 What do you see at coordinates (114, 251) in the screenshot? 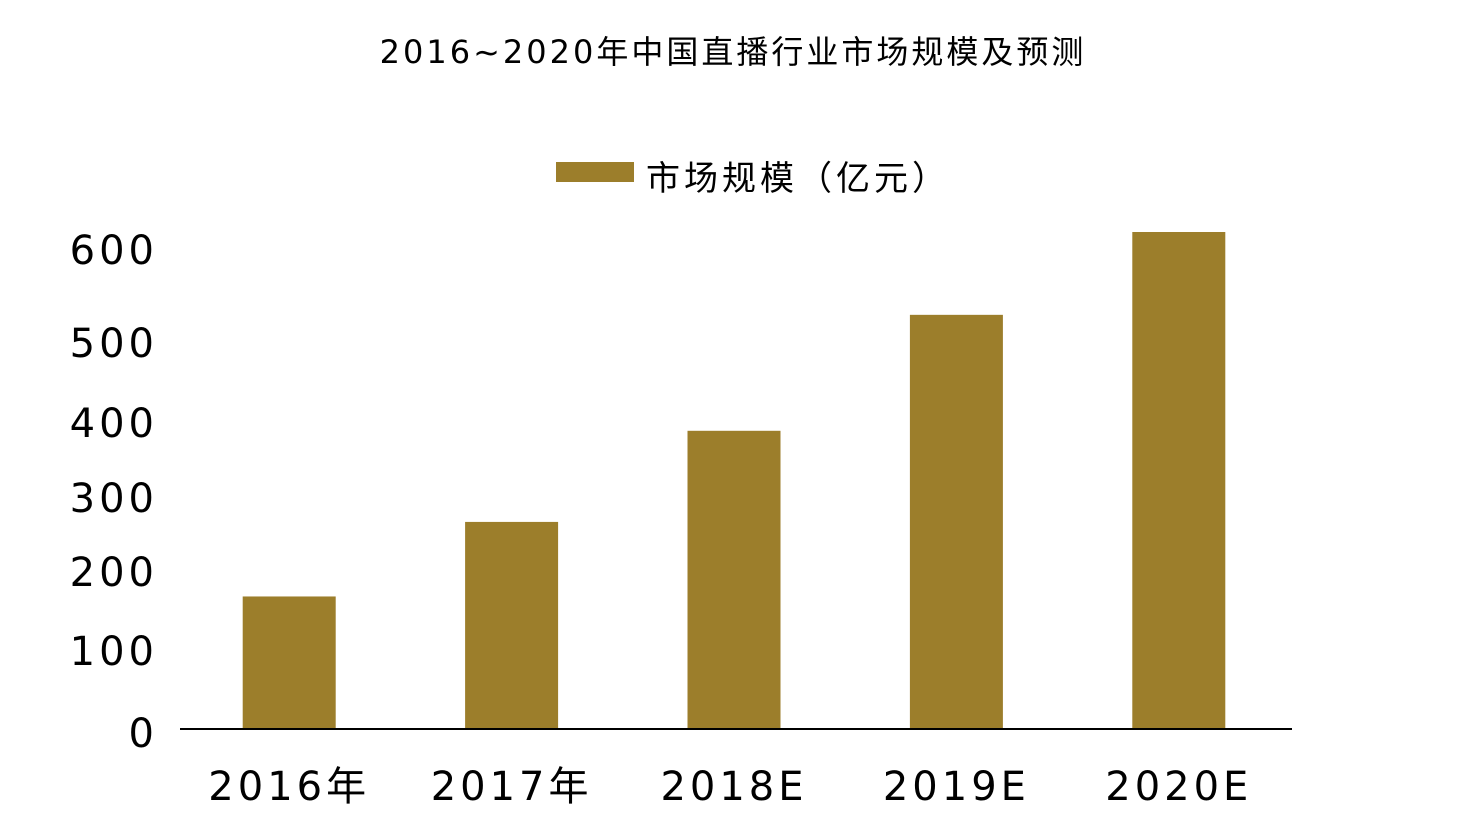
I see `y-tick-label: 600` at bounding box center [114, 251].